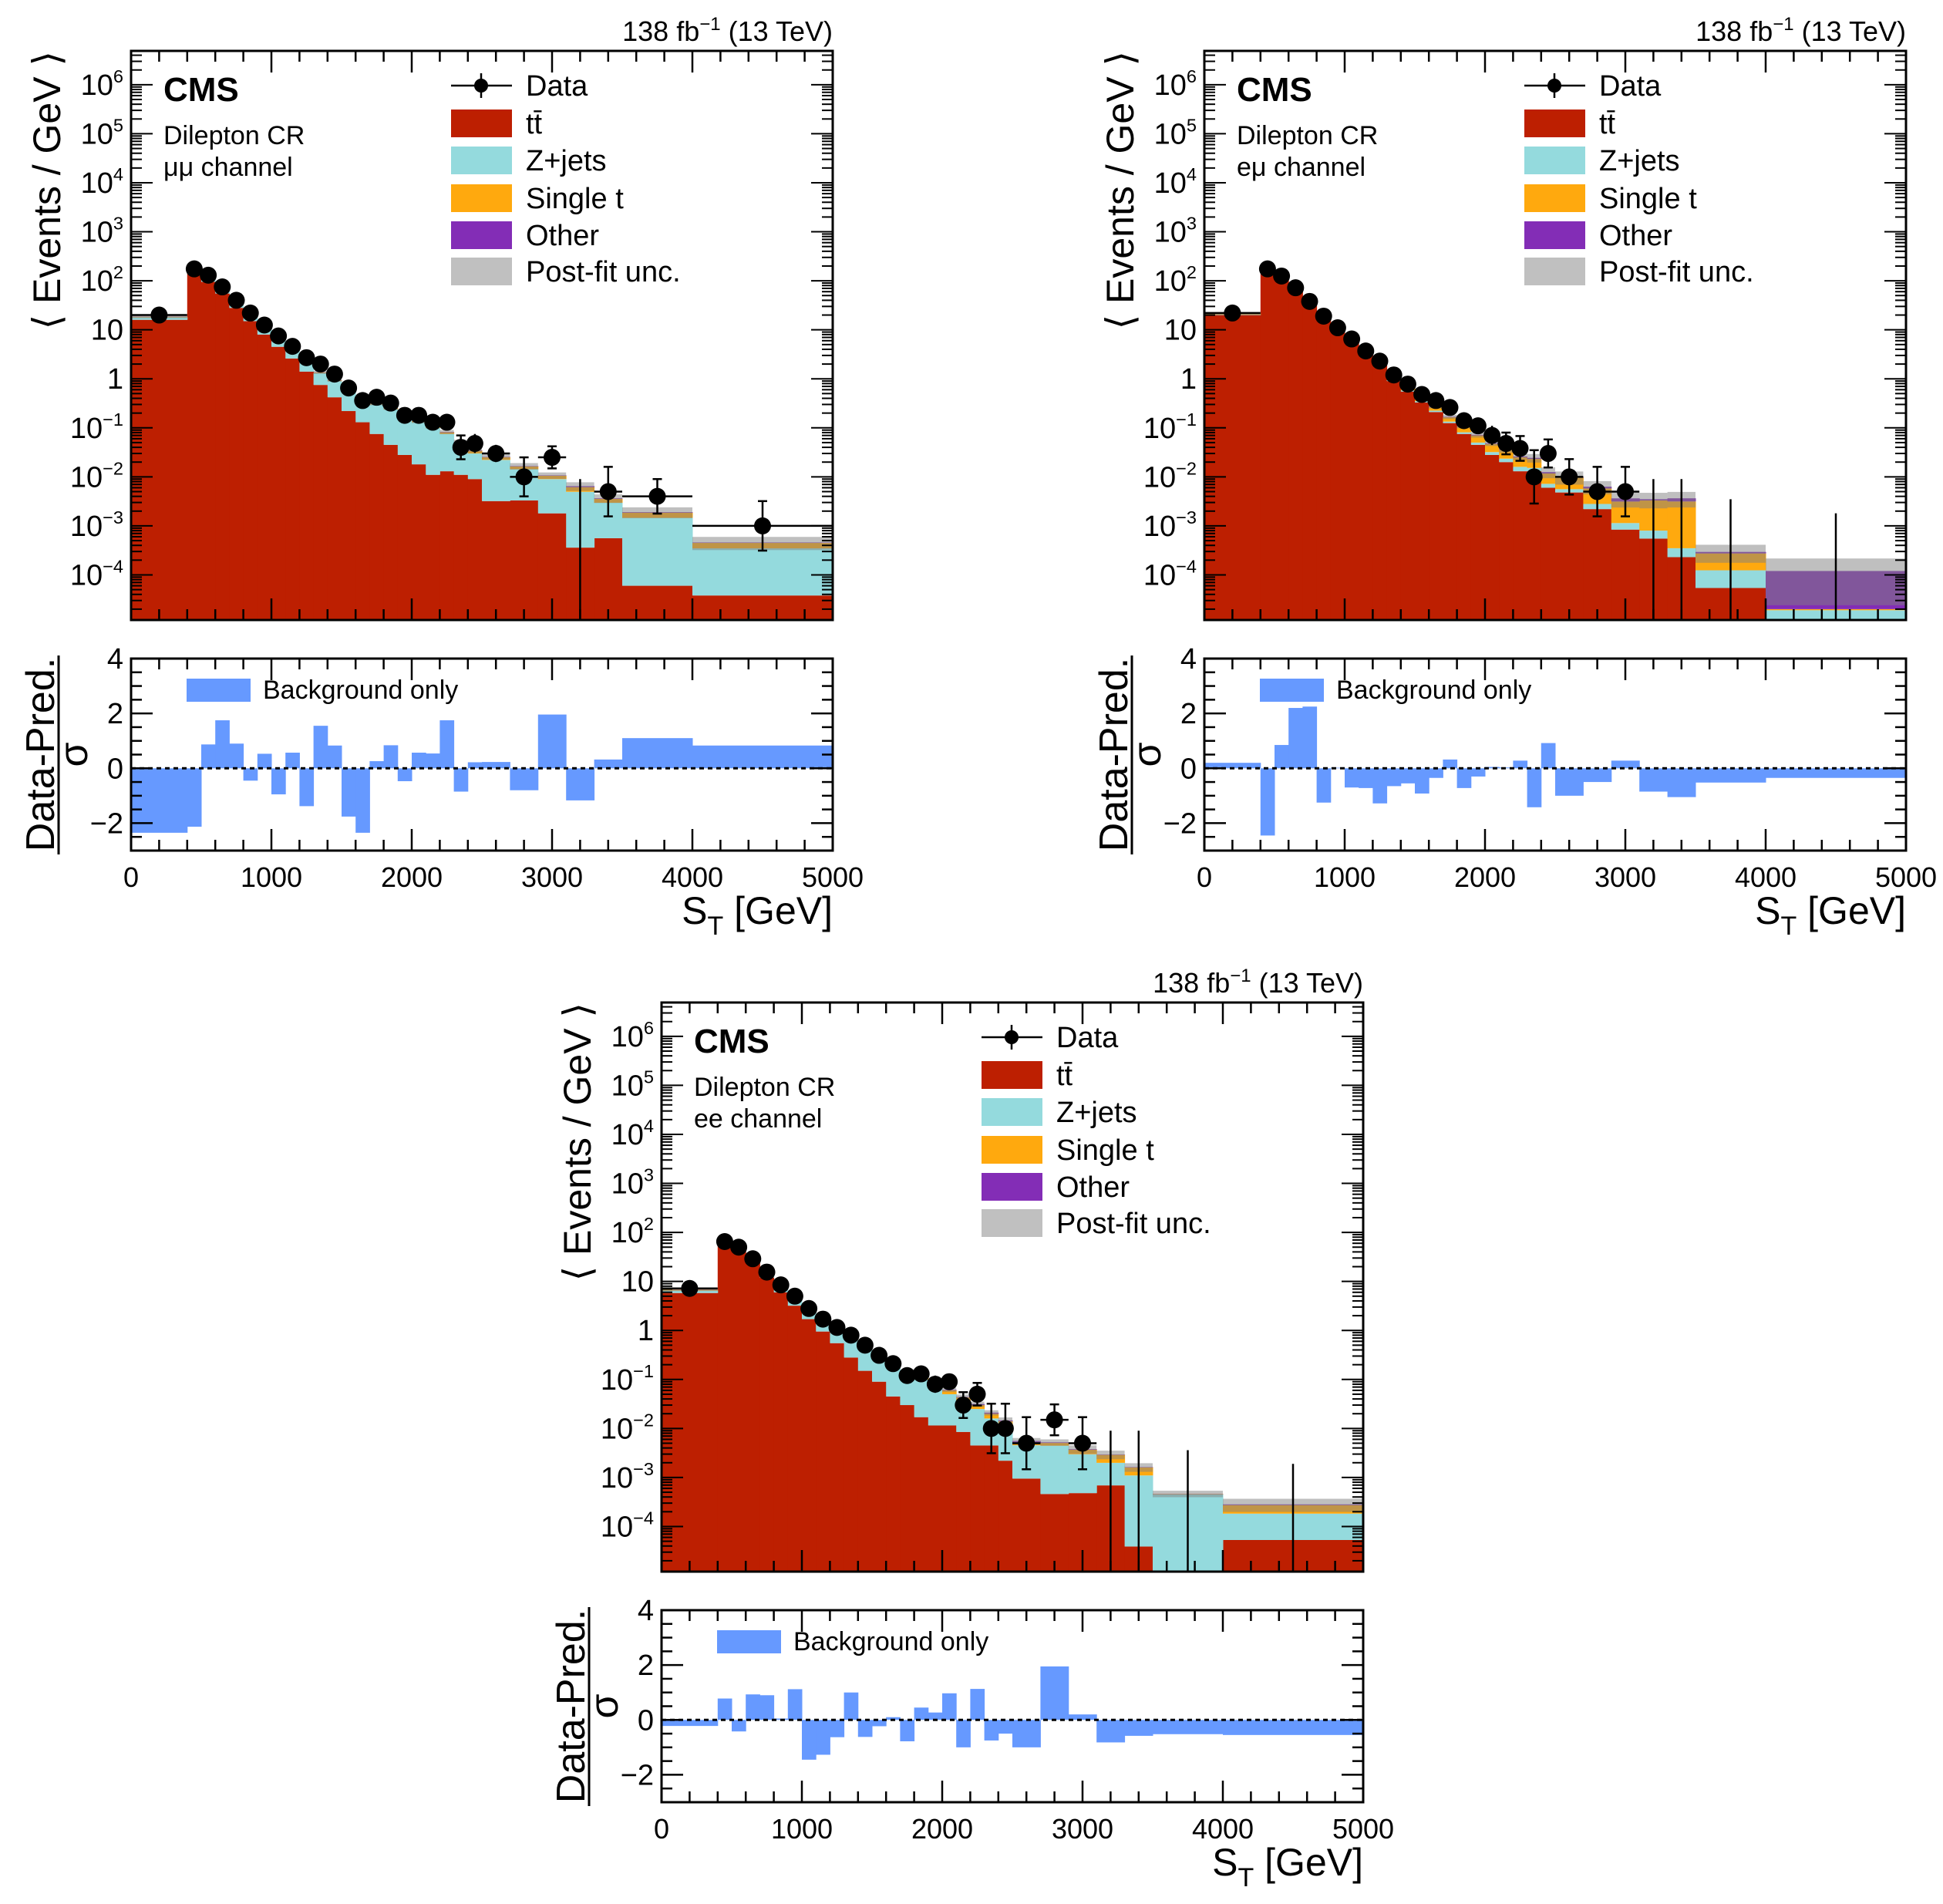  I want to click on y-tick-label: 10⁻¹, so click(628, 1379).